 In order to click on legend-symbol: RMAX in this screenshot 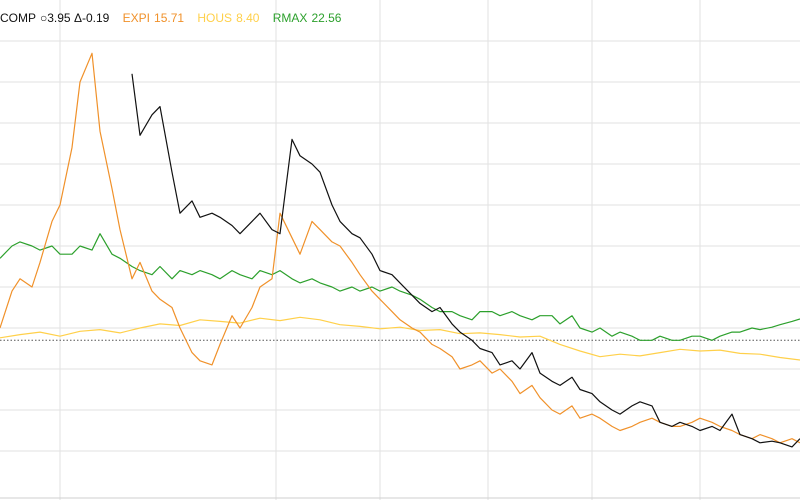, I will do `click(290, 18)`.